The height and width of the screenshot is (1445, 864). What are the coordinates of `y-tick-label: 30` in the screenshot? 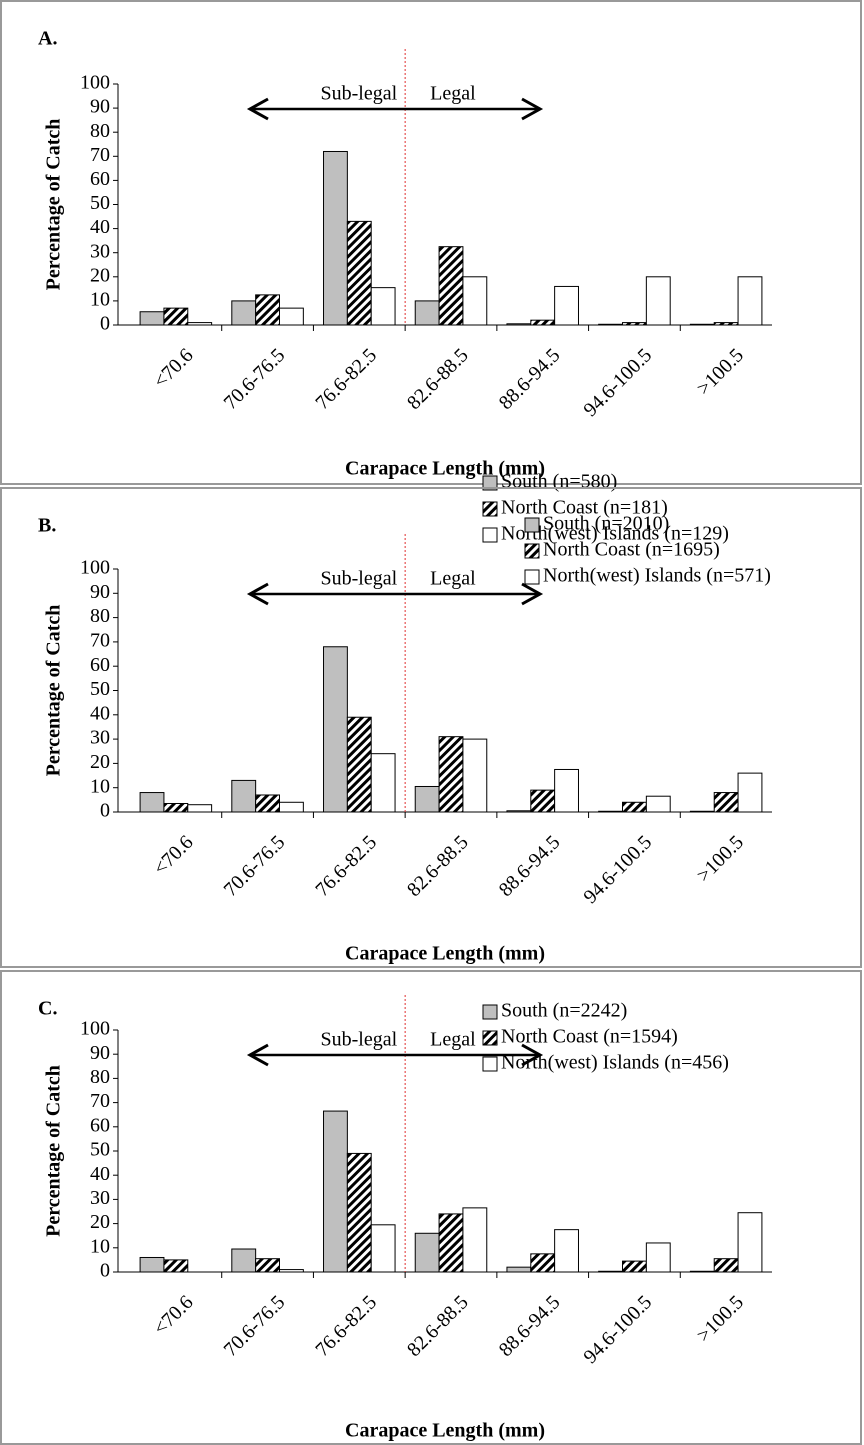 It's located at (100, 738).